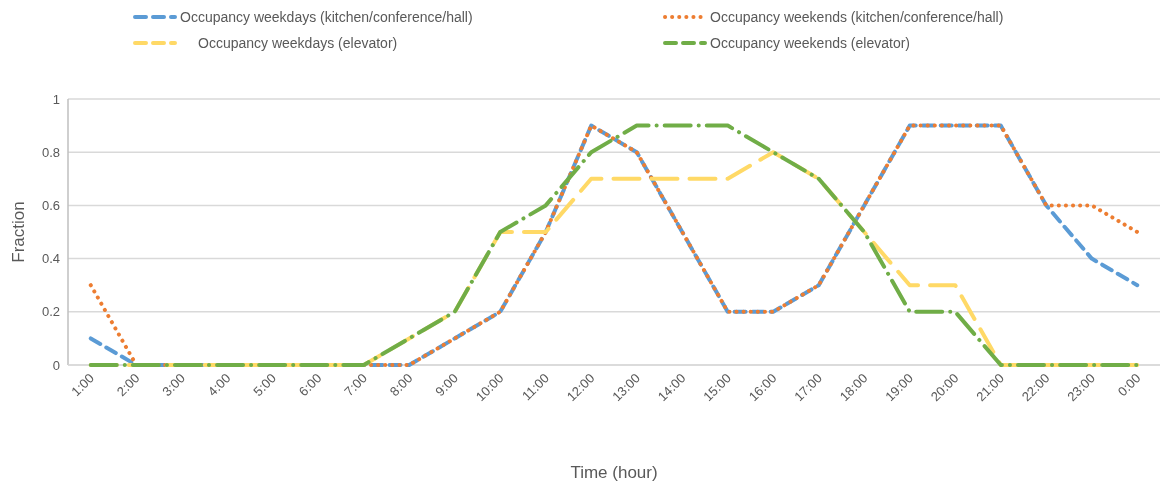  What do you see at coordinates (310, 385) in the screenshot?
I see `x-tick-label: 6:00` at bounding box center [310, 385].